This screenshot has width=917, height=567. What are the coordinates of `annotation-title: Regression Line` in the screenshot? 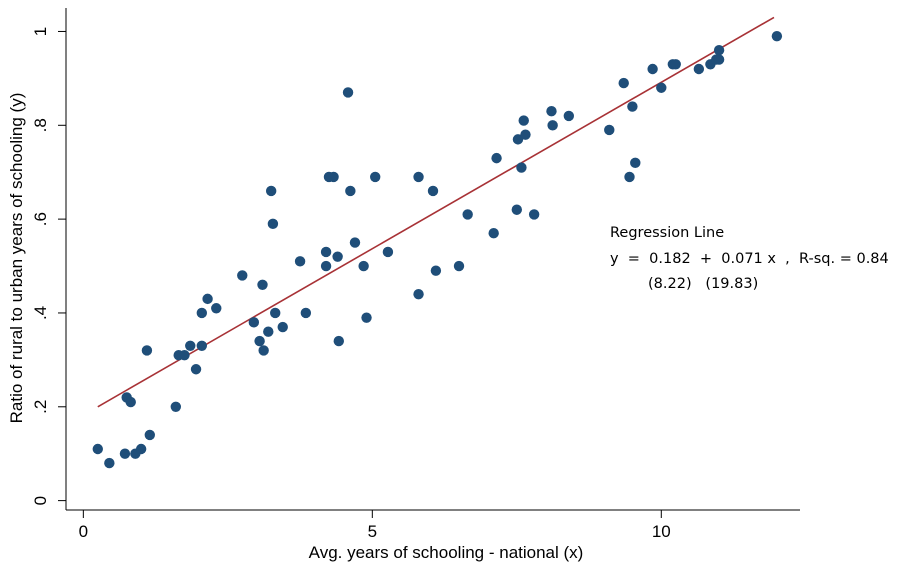 It's located at (667, 233).